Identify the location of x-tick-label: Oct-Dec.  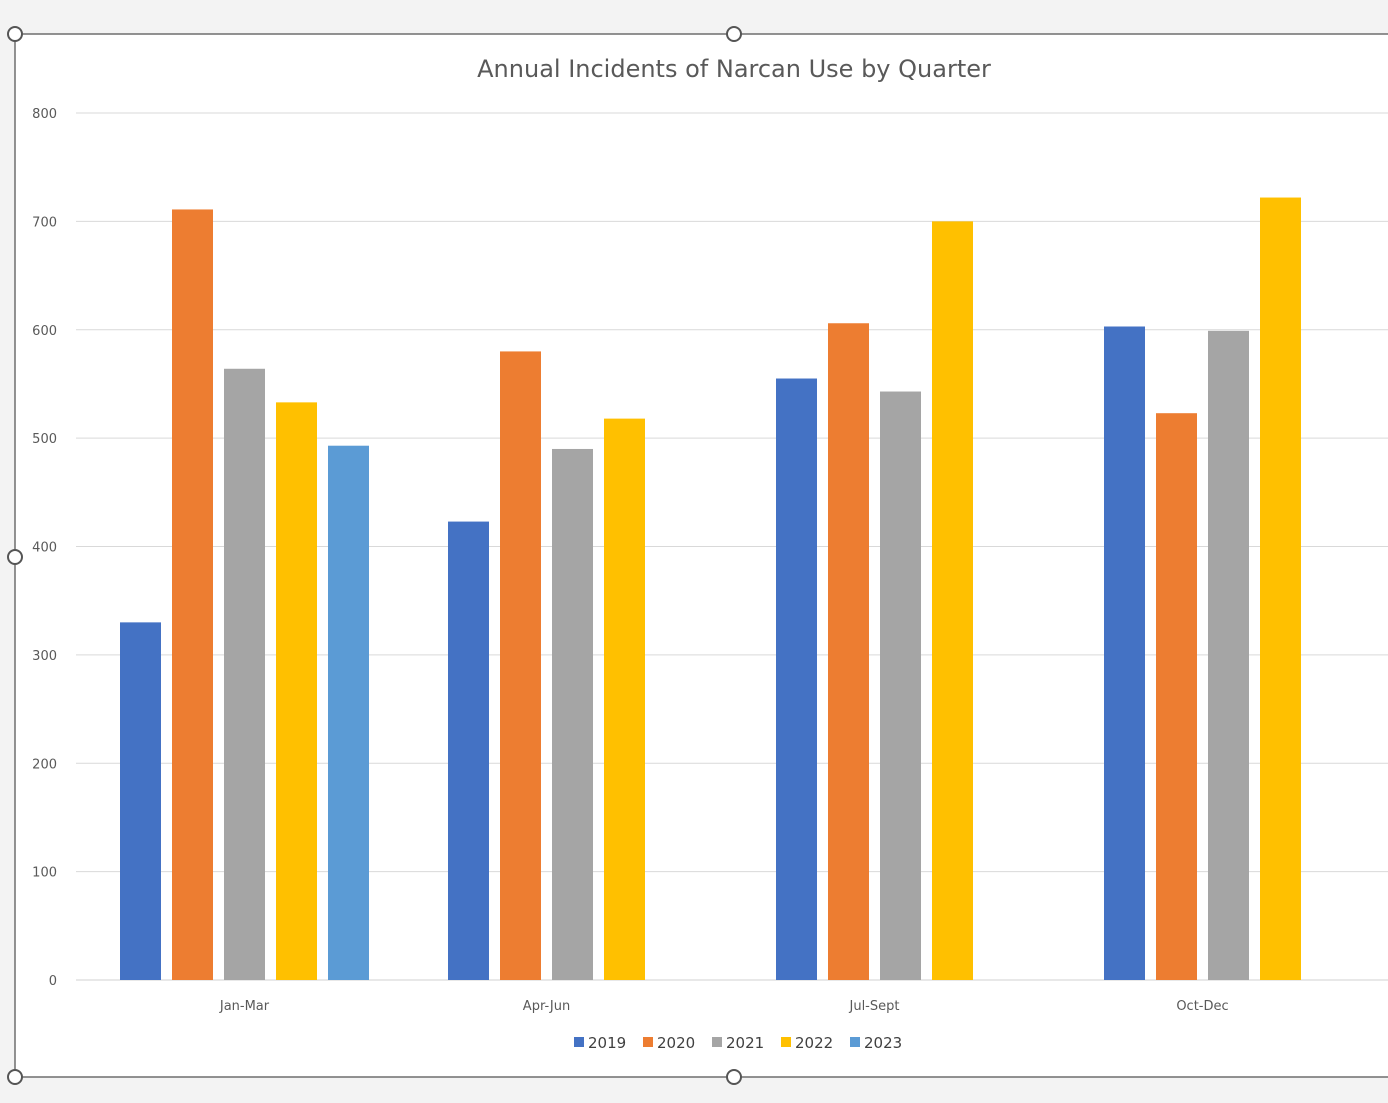
(1202, 1006).